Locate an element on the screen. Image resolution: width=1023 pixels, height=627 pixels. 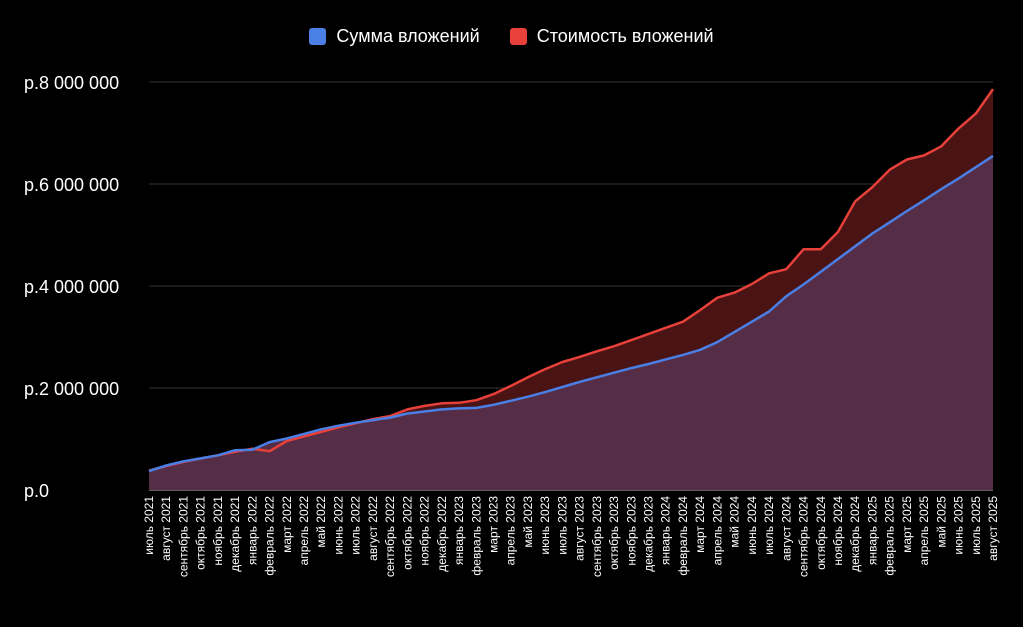
x-tick-label-31: февраль 2024 is located at coordinates (683, 536).